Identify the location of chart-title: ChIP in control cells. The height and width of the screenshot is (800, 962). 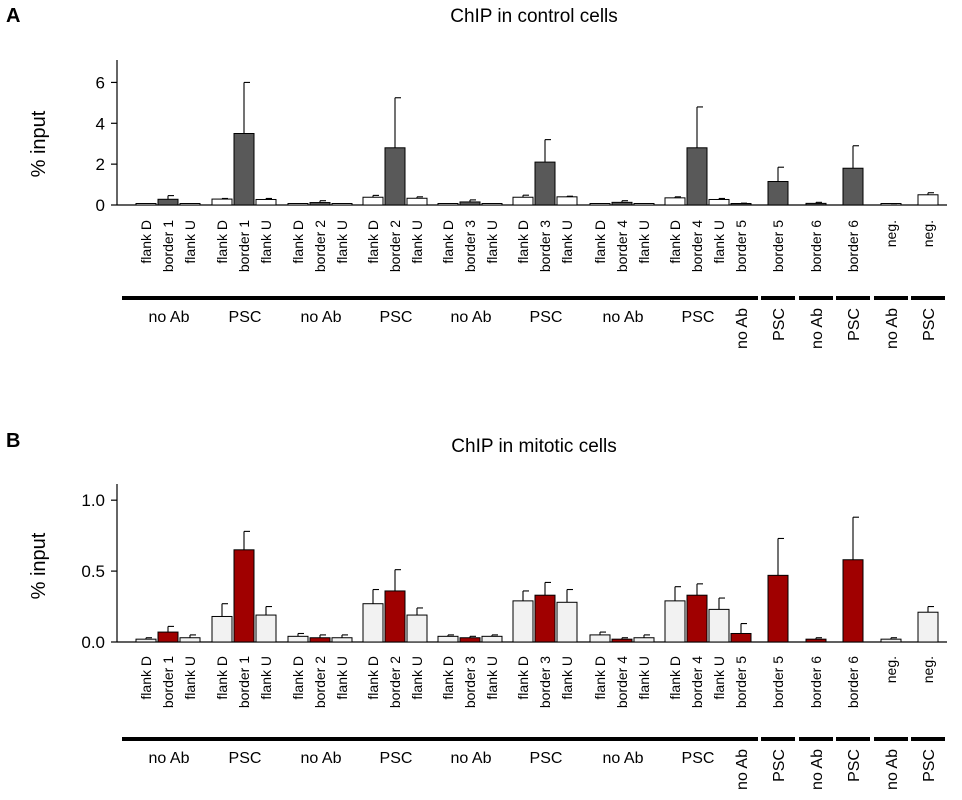
(534, 16).